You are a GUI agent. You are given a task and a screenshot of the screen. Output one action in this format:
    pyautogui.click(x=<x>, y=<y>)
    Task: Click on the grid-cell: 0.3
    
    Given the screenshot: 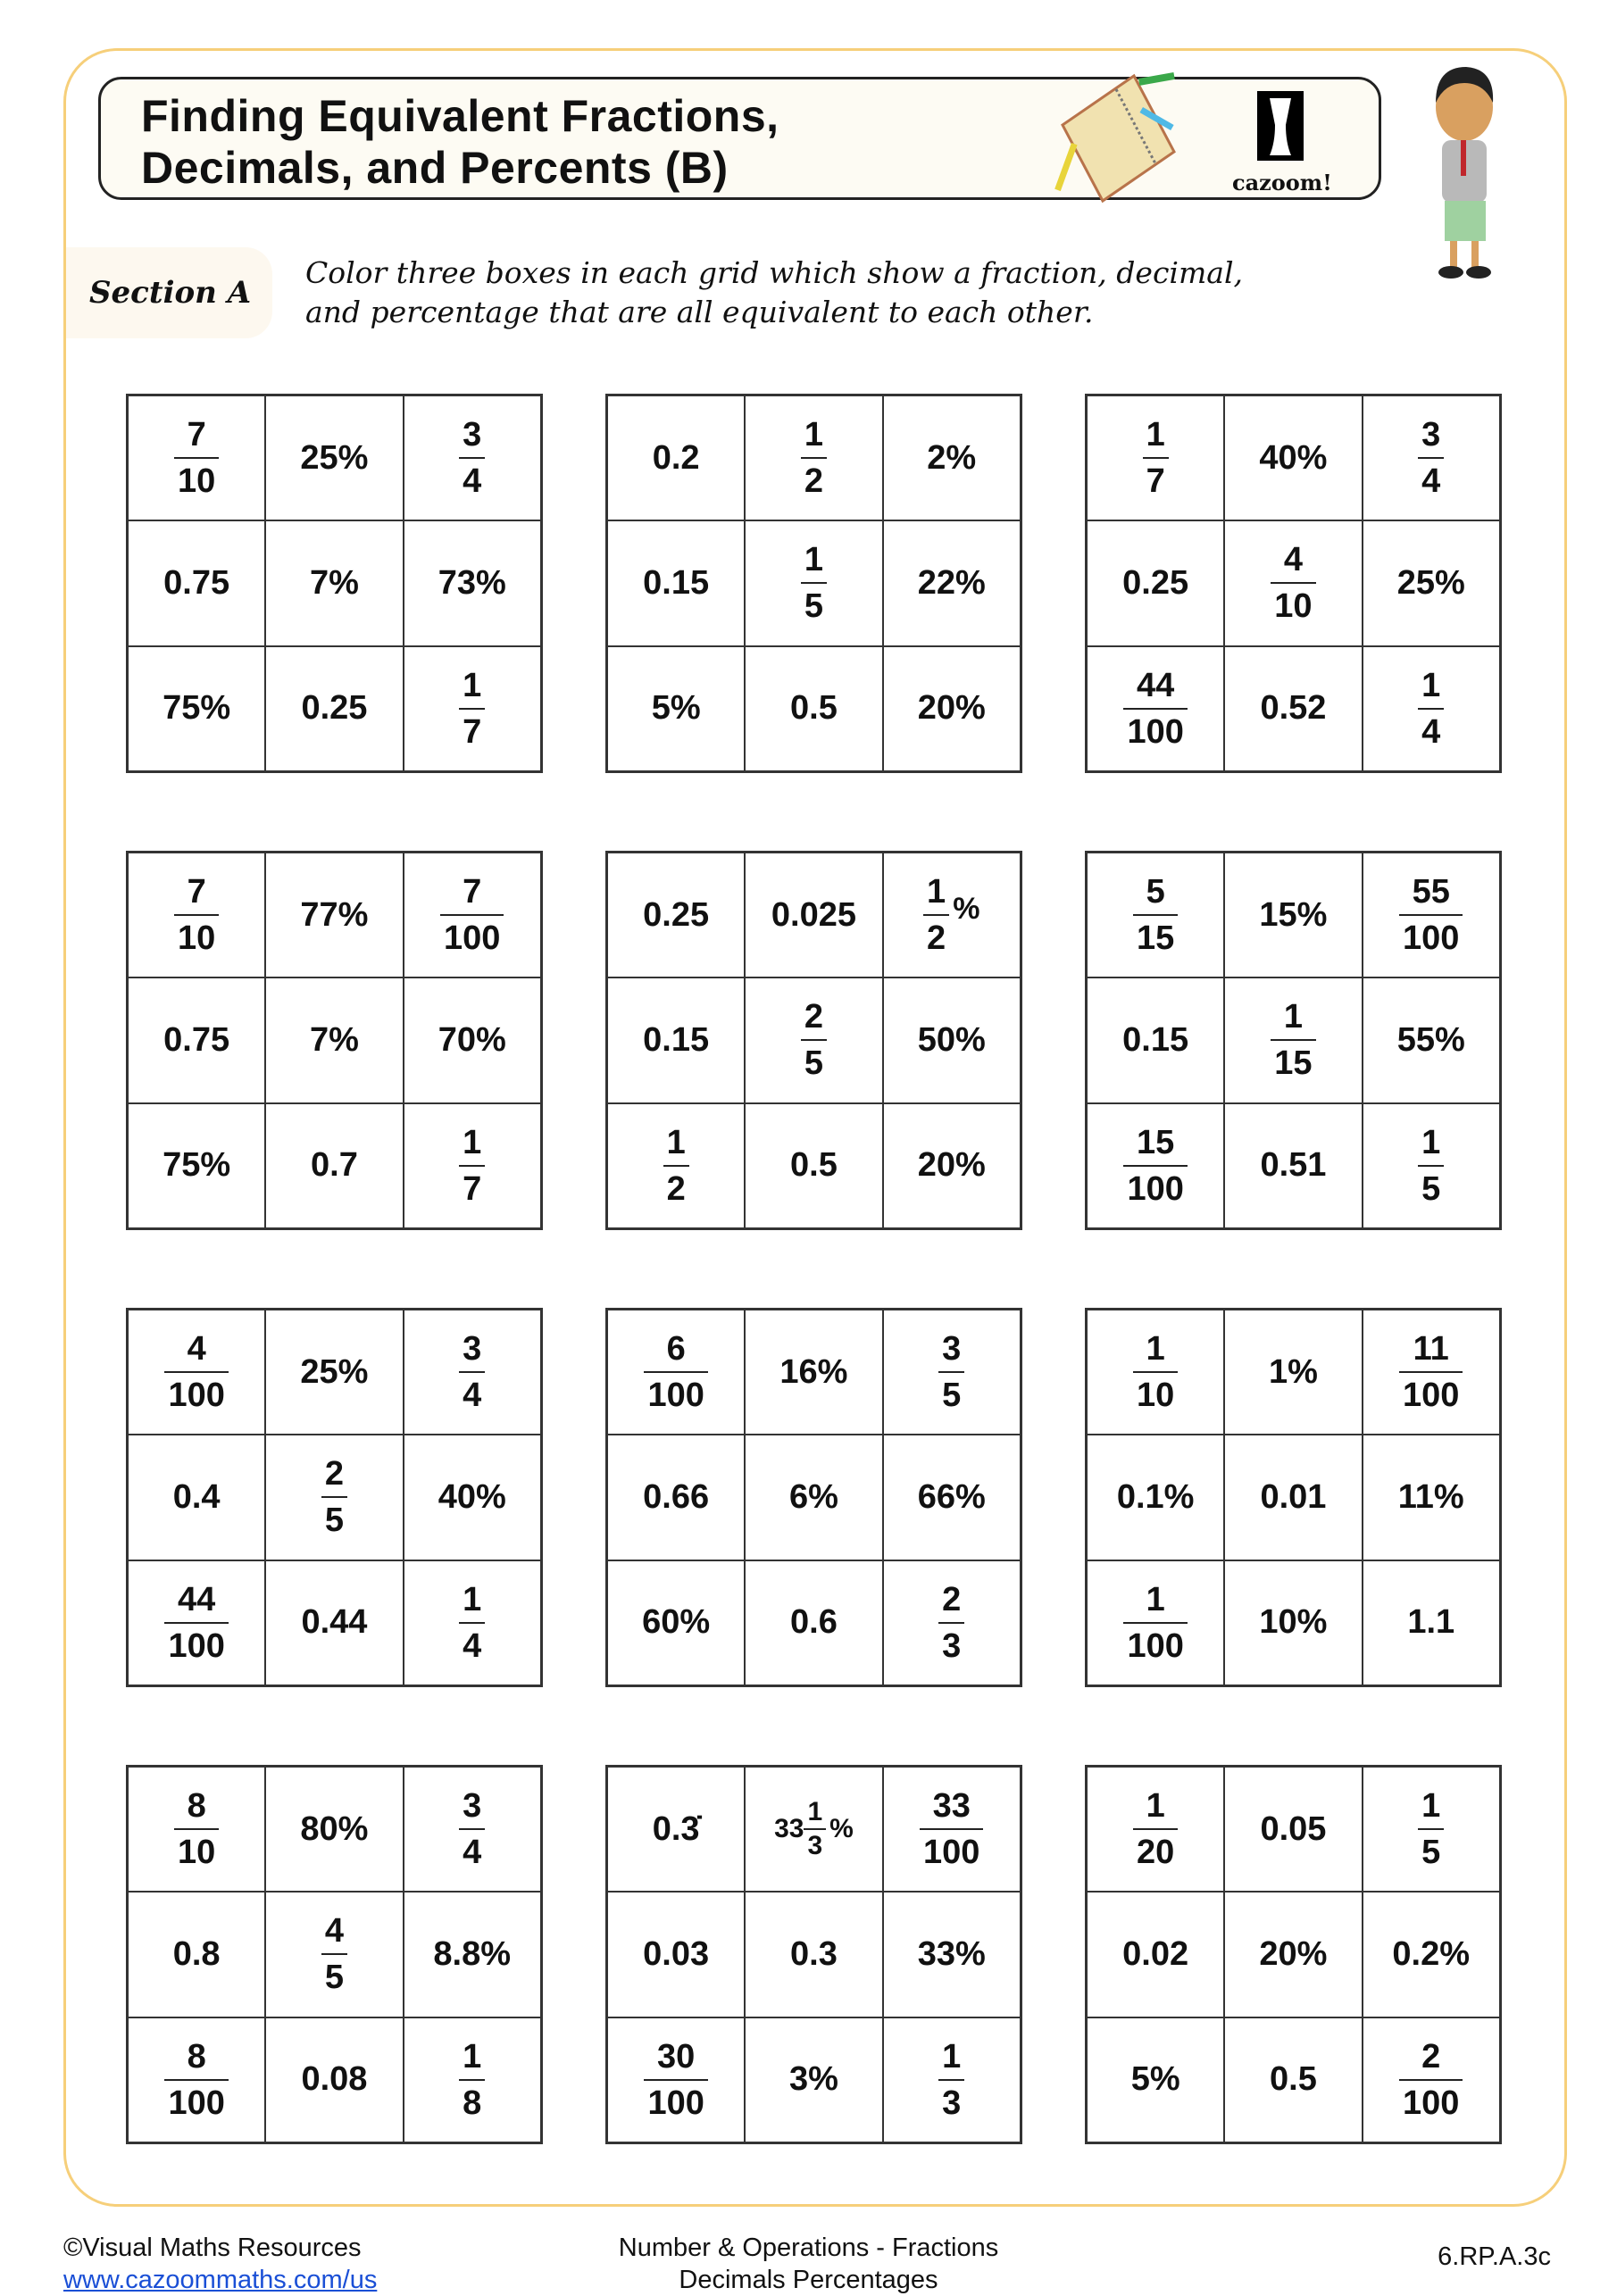 What is the action you would take?
    pyautogui.click(x=814, y=1954)
    